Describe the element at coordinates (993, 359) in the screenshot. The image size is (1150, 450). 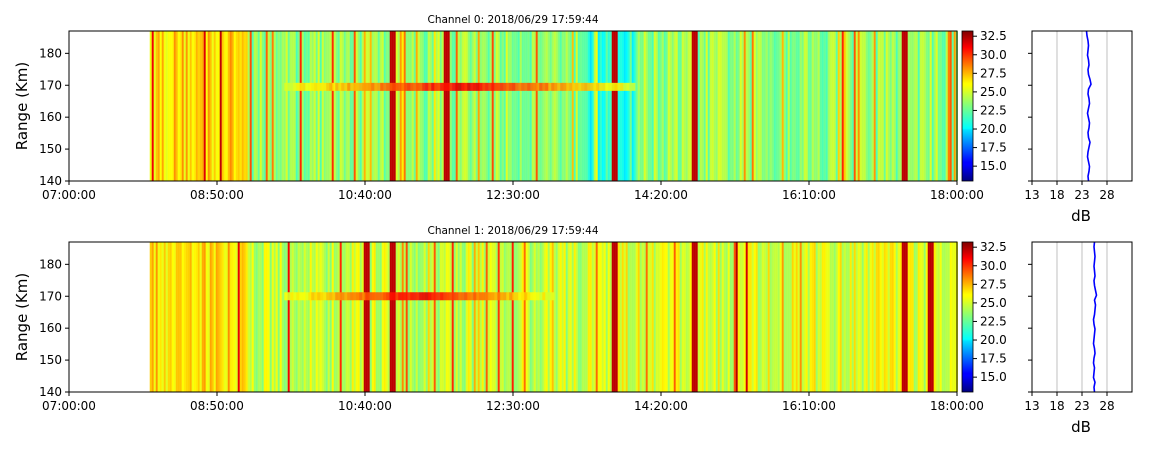
I see `colorbar-tick-label: 17.5` at that location.